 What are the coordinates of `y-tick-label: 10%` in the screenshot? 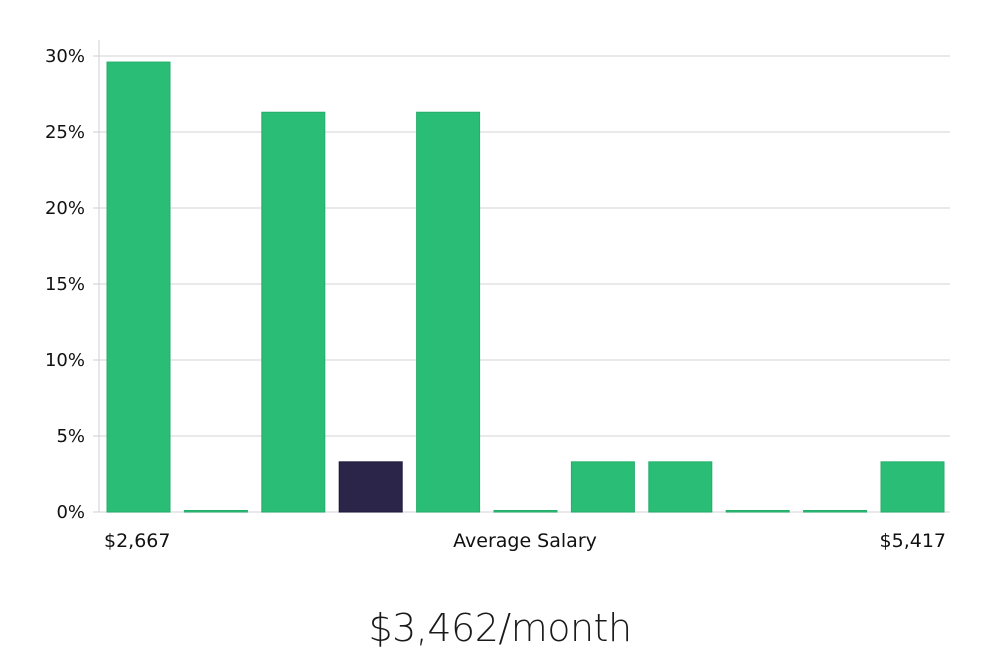 It's located at (65, 360).